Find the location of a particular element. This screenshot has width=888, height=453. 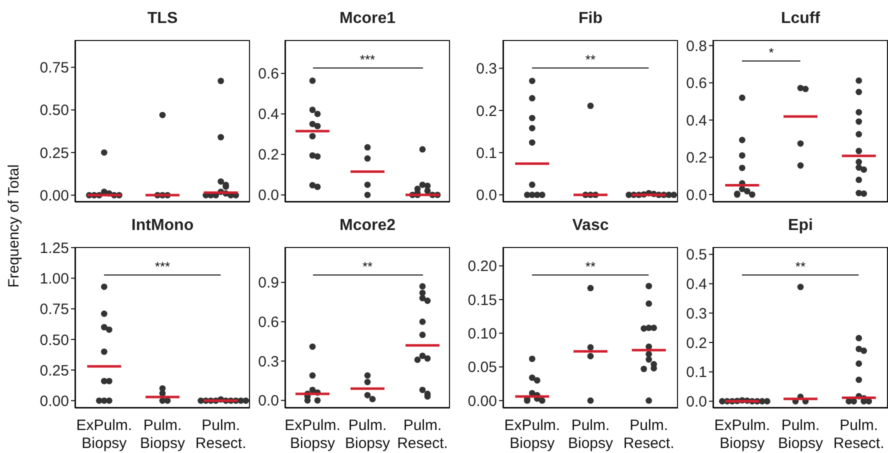

chart-title: Vasc is located at coordinates (590, 226).